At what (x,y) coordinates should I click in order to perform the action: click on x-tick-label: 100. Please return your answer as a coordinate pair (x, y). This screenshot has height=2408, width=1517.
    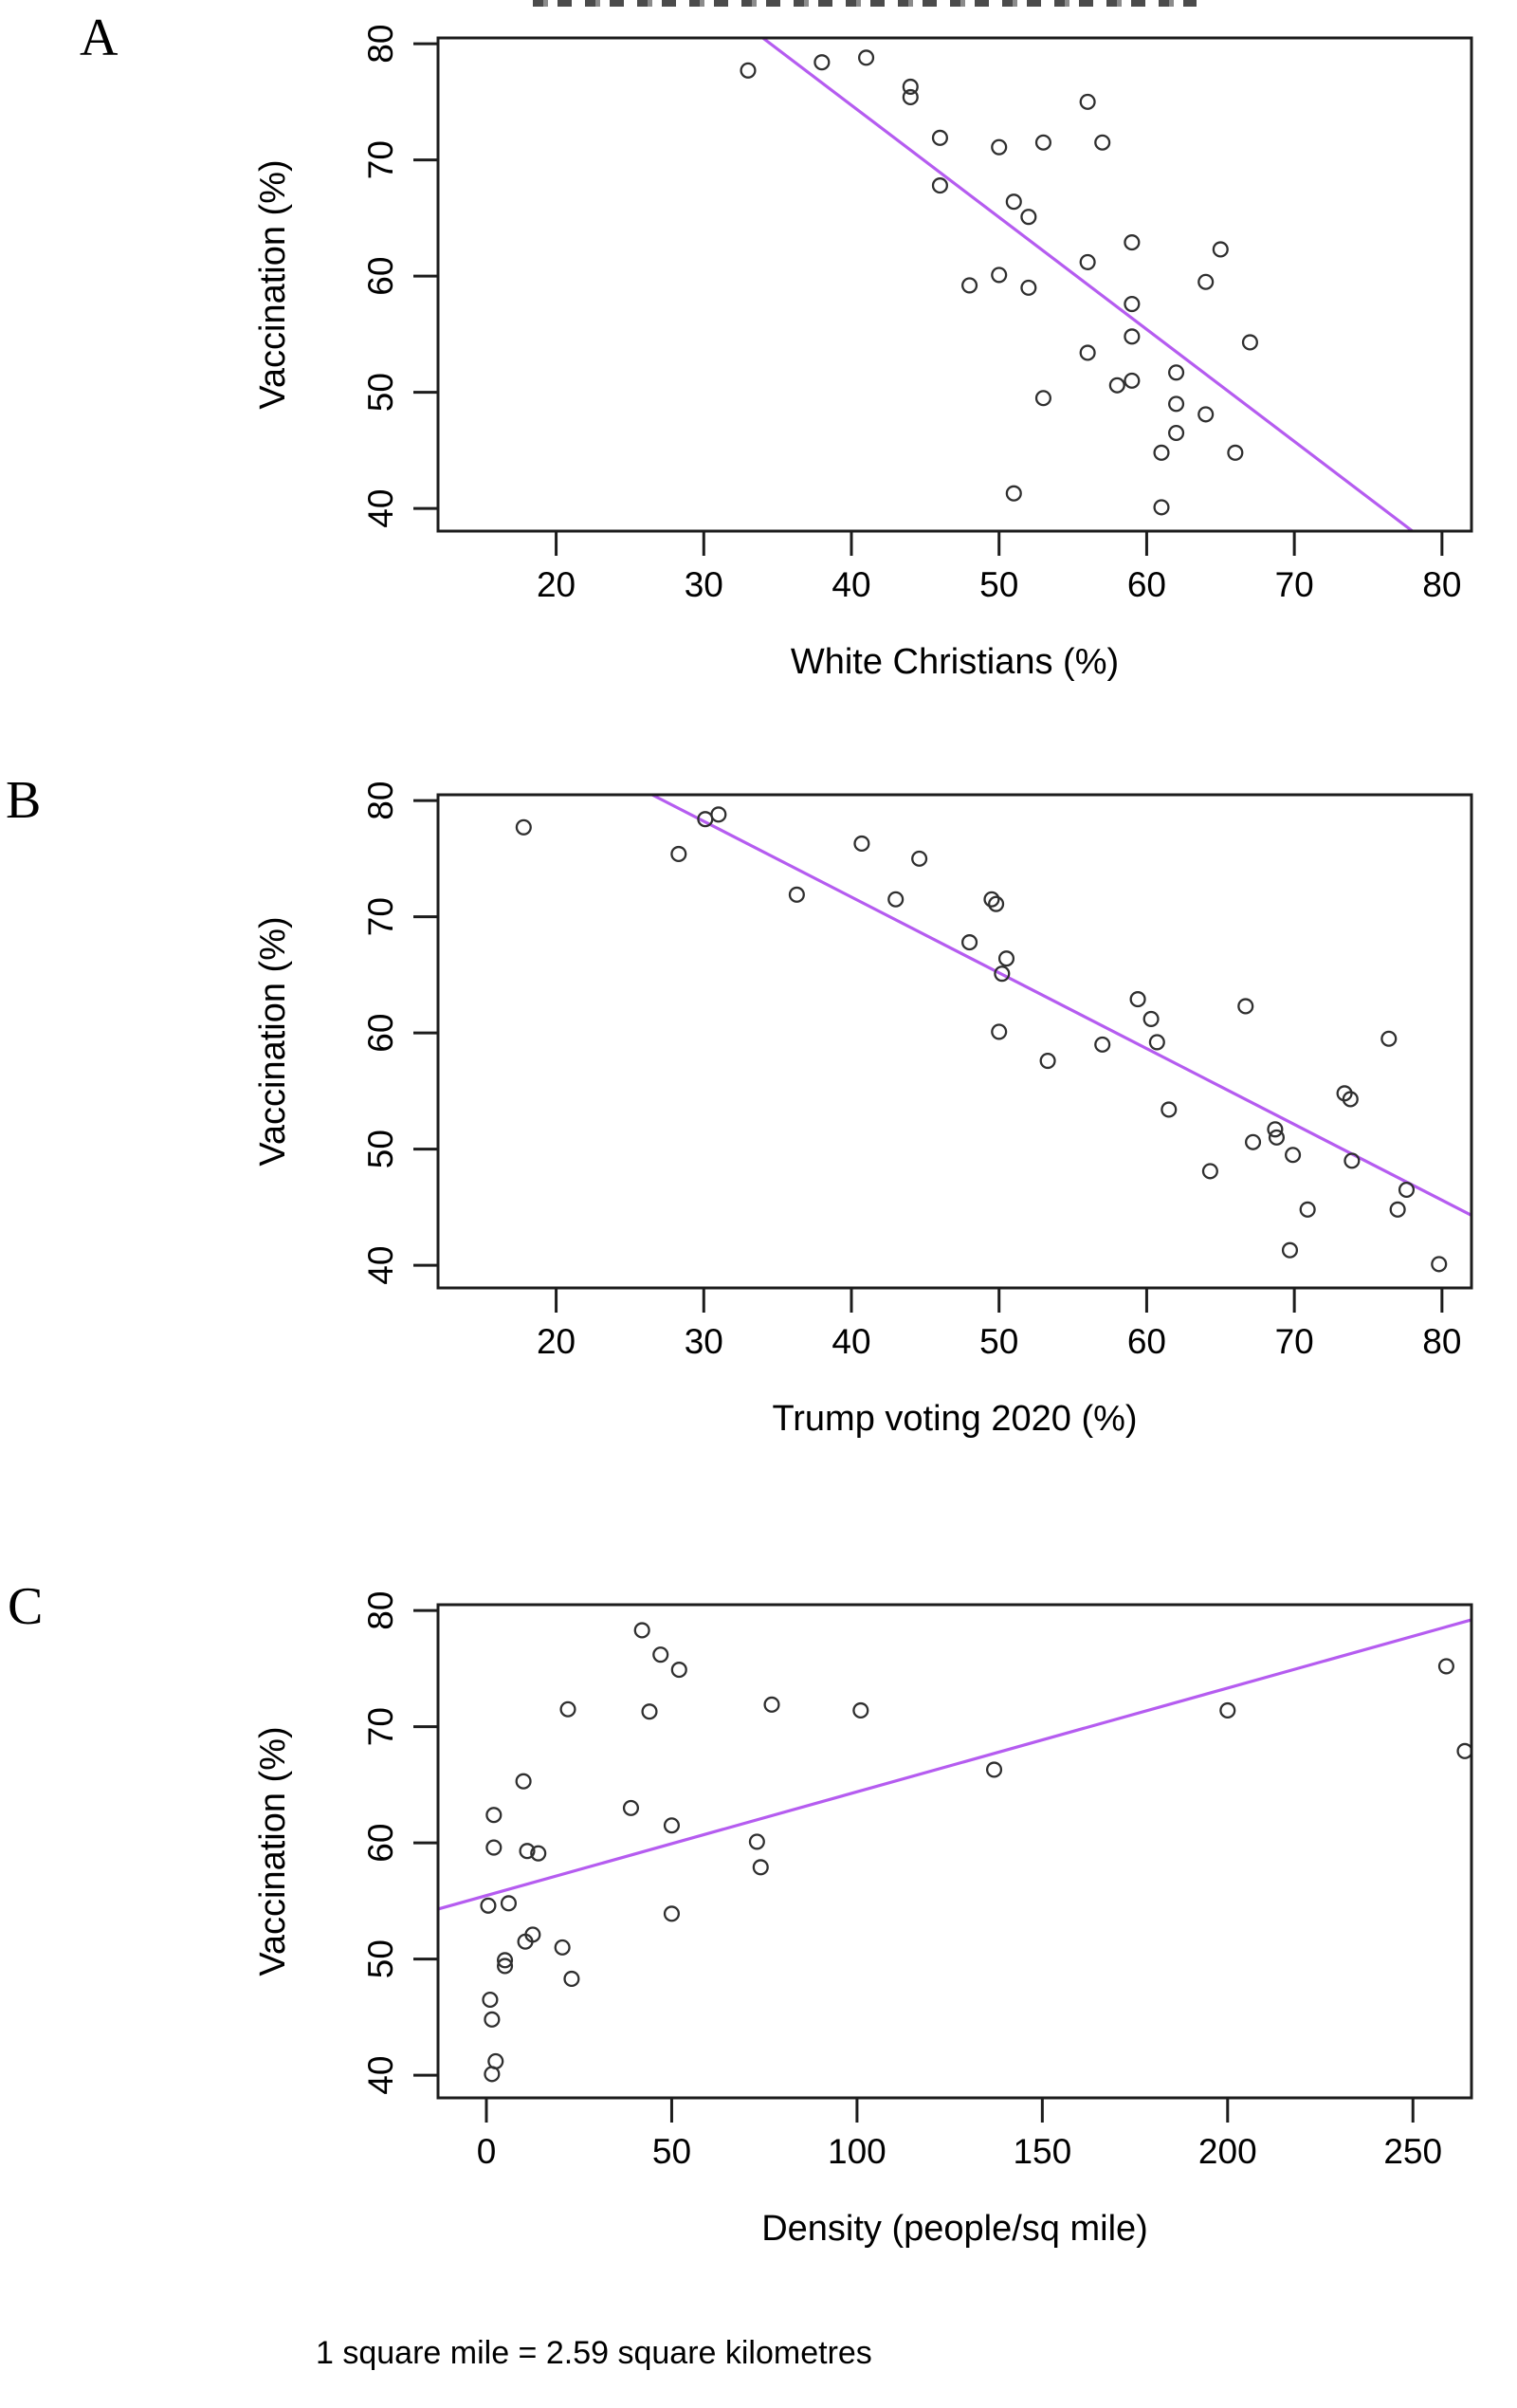
    Looking at the image, I should click on (857, 2152).